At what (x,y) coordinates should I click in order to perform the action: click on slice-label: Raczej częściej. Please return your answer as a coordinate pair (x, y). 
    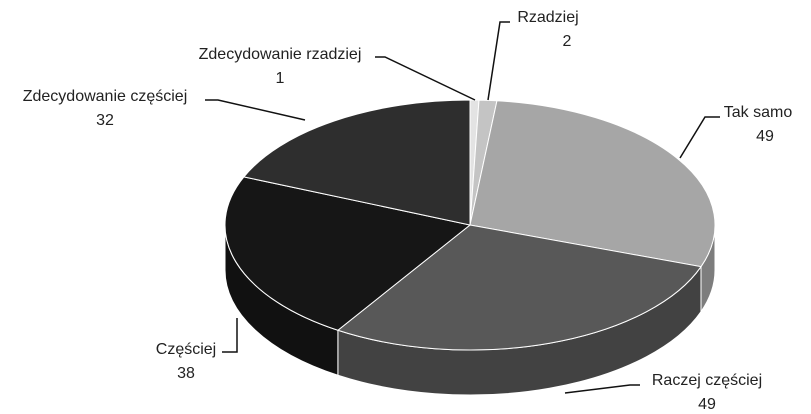
    Looking at the image, I should click on (707, 380).